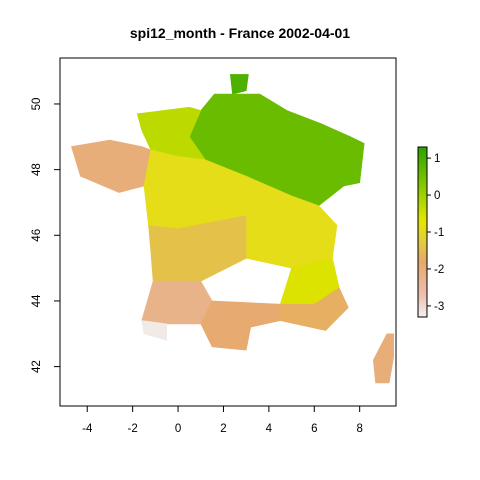 The width and height of the screenshot is (480, 480). Describe the element at coordinates (223, 429) in the screenshot. I see `x-tick-label: 2` at that location.